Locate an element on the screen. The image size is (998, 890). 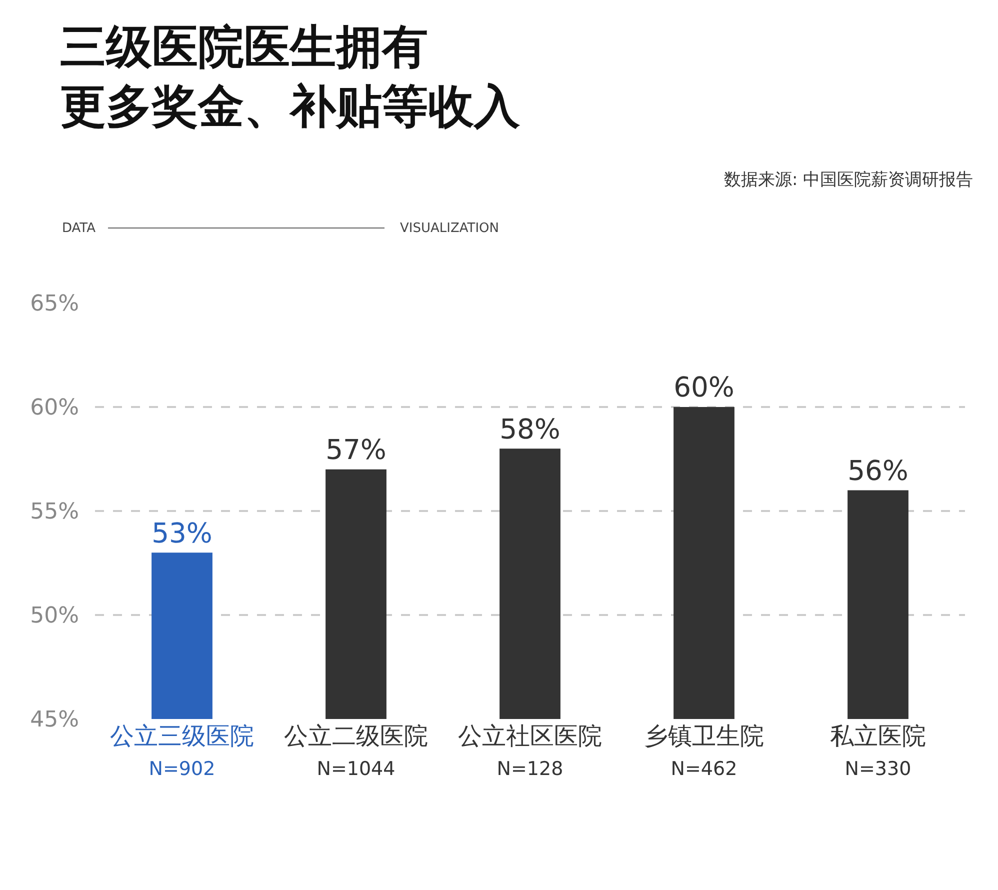
data-label: 58% is located at coordinates (530, 430).